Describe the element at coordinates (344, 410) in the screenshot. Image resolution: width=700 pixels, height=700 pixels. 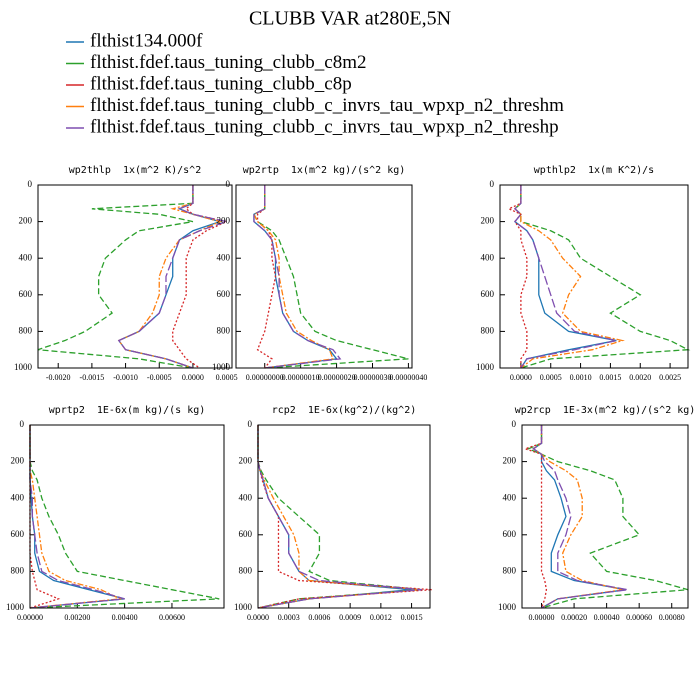
I see `panel-title: rcp2 1E-6x(kg^2)/(kg^2)` at that location.